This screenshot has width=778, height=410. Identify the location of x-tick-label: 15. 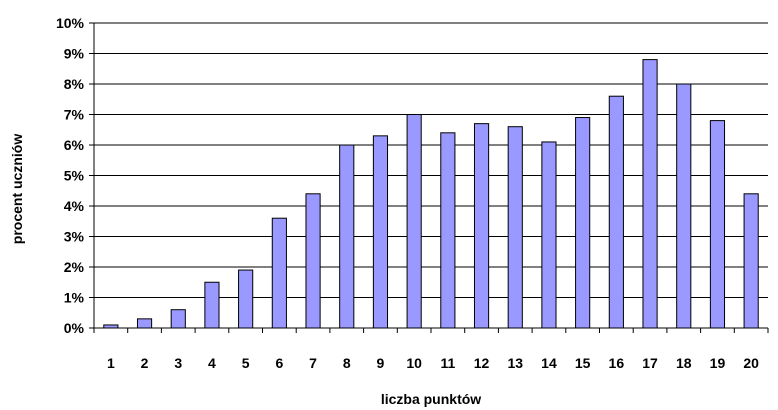
(583, 363).